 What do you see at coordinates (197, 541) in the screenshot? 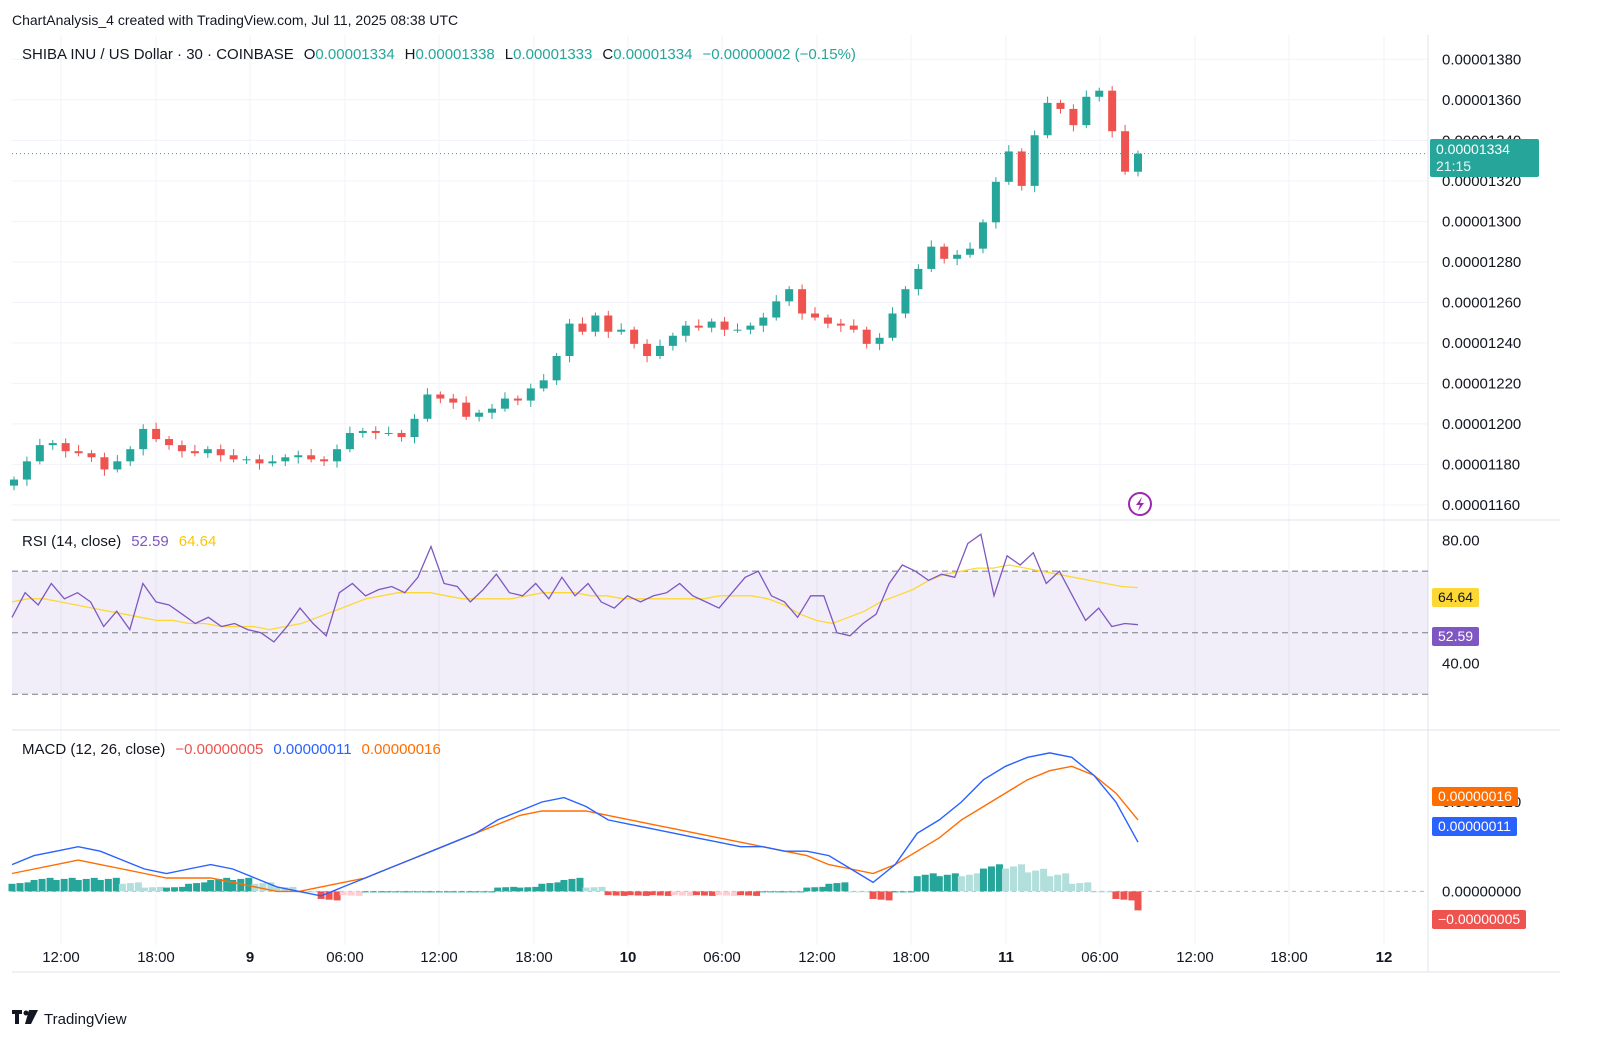
I see `rsi-ma-value: 64.64` at bounding box center [197, 541].